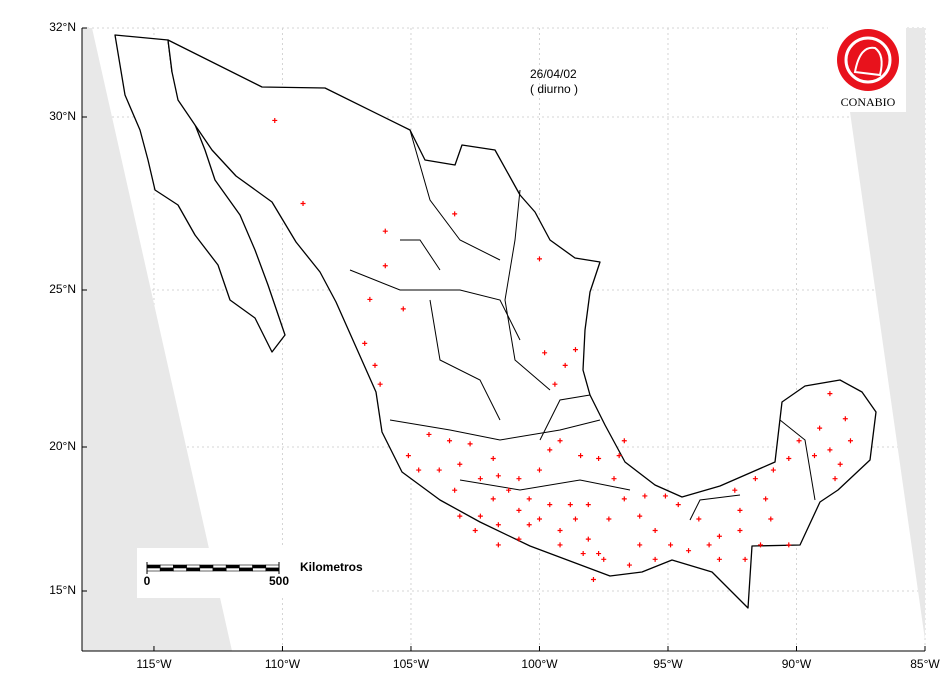 The width and height of the screenshot is (950, 700). What do you see at coordinates (279, 581) in the screenshot?
I see `scale-label: 500` at bounding box center [279, 581].